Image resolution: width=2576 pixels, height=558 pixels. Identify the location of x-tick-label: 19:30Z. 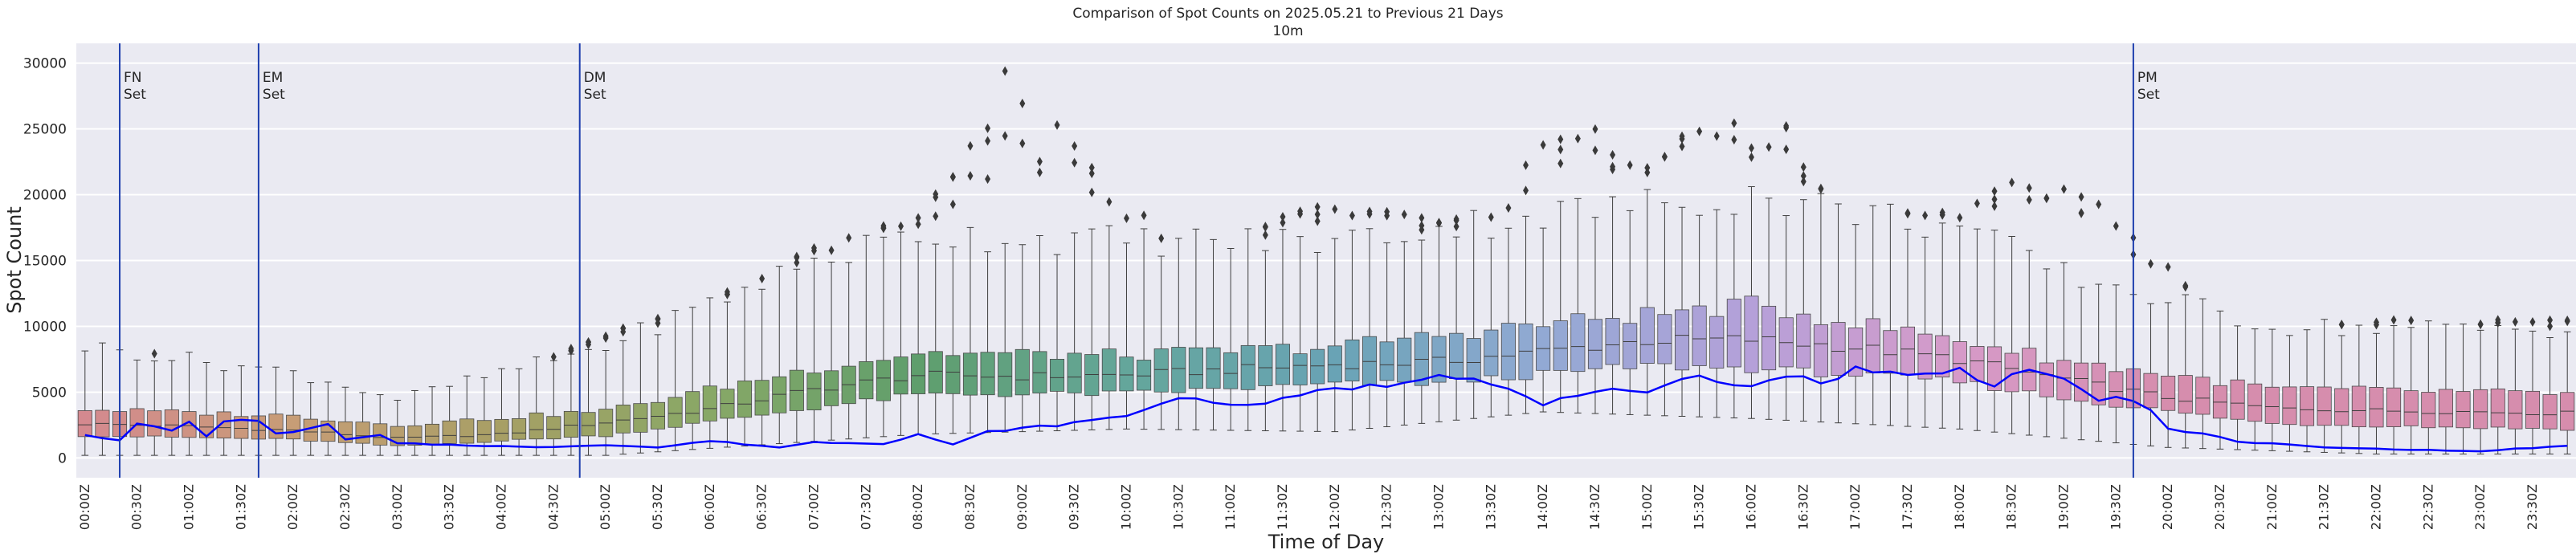
(2115, 507).